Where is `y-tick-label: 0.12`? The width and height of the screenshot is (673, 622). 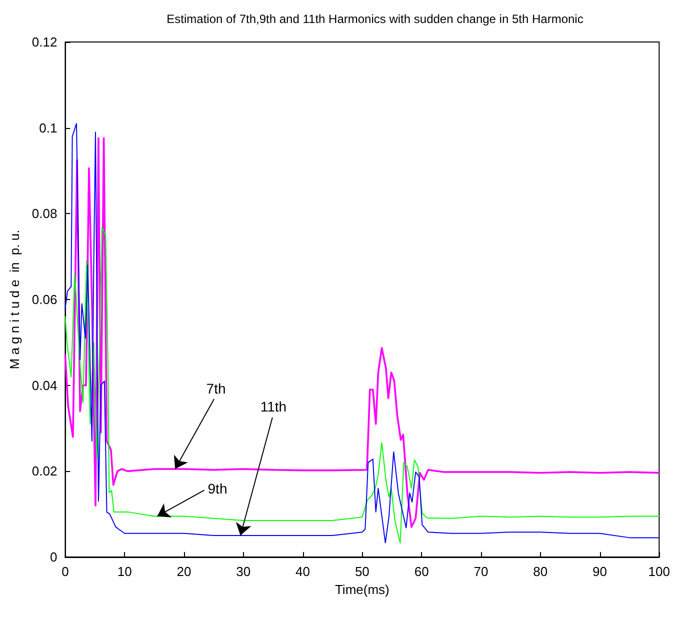
y-tick-label: 0.12 is located at coordinates (45, 42).